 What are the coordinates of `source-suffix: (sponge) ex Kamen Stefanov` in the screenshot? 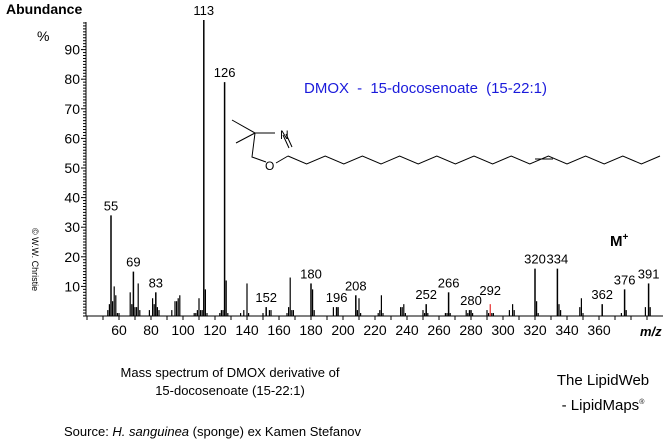 It's located at (275, 431).